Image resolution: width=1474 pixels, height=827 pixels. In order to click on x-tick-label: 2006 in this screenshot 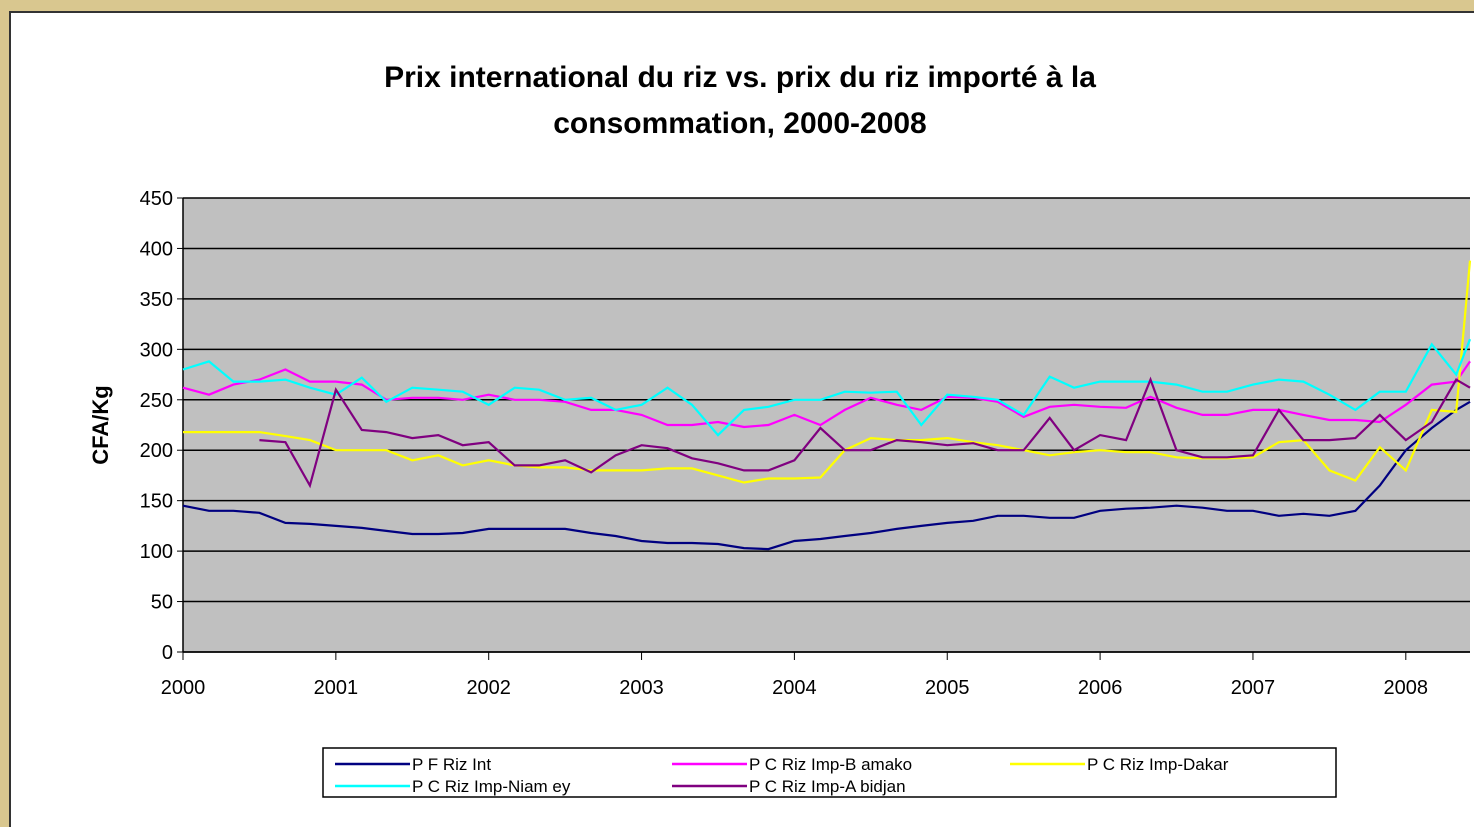, I will do `click(1100, 688)`.